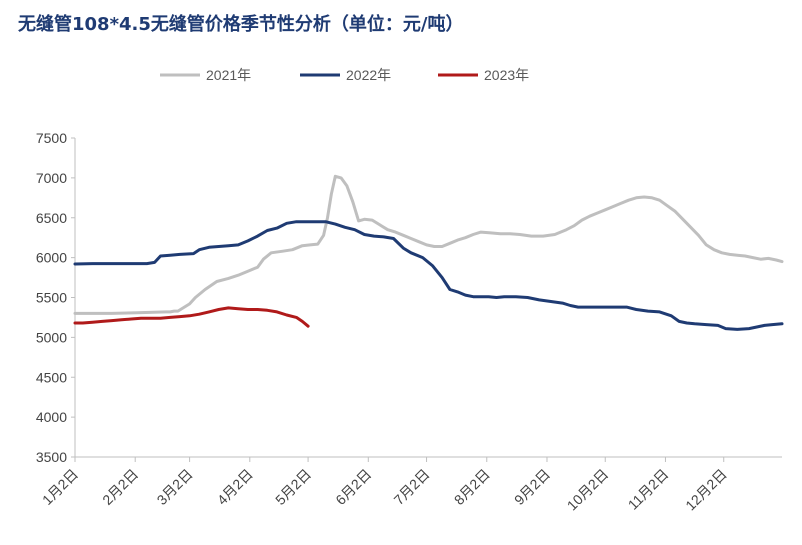 Image resolution: width=802 pixels, height=545 pixels. I want to click on x-tick-label: 3月2日, so click(175, 487).